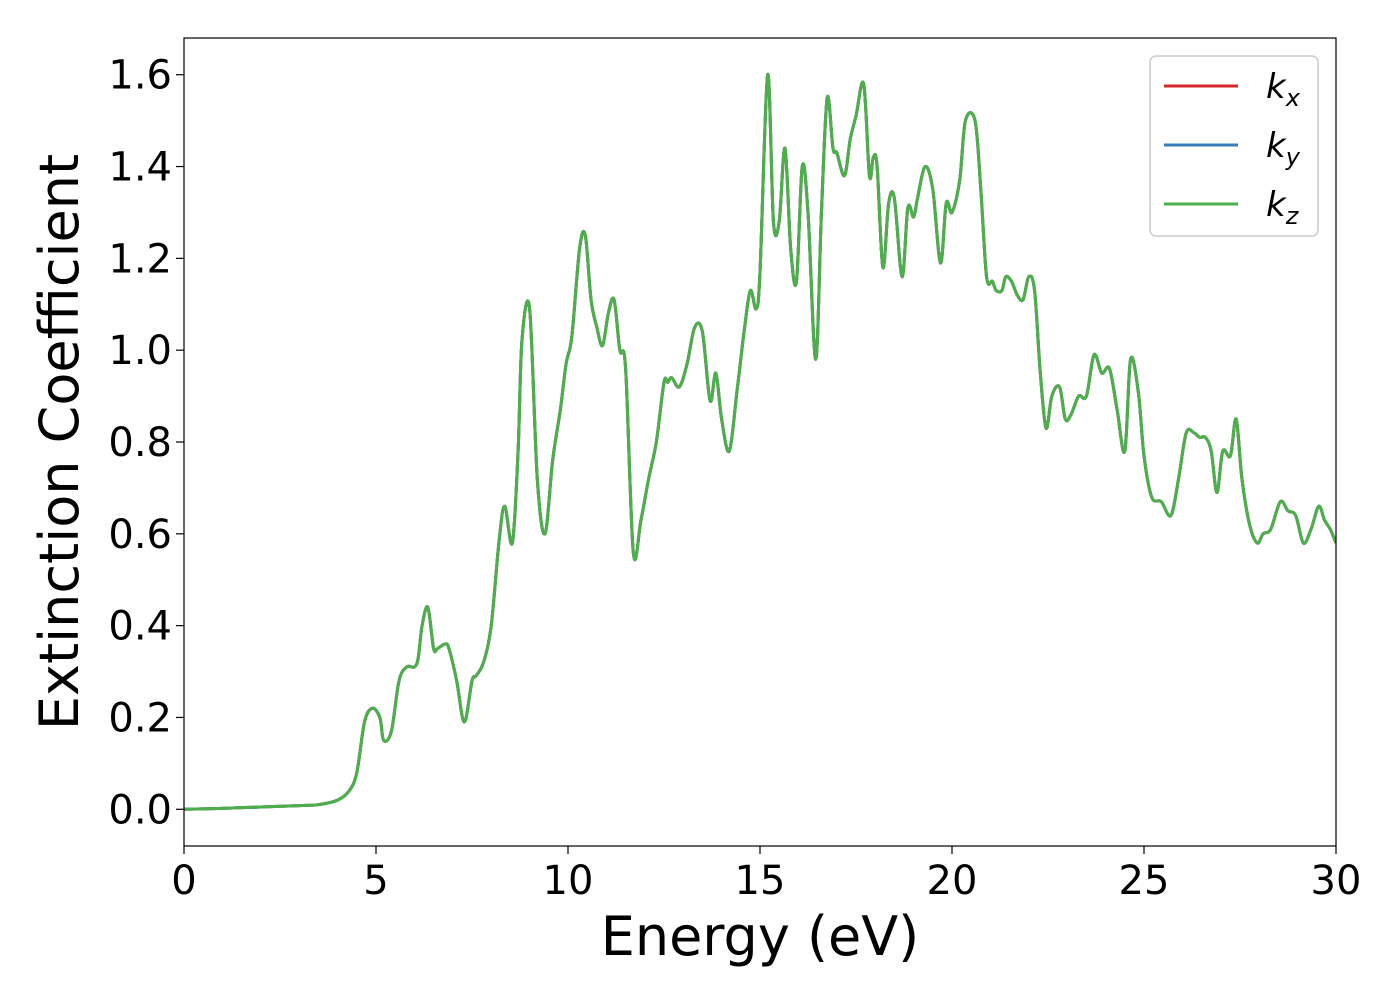 Image resolution: width=1400 pixels, height=1000 pixels. What do you see at coordinates (183, 881) in the screenshot?
I see `x-tick-label: 0` at bounding box center [183, 881].